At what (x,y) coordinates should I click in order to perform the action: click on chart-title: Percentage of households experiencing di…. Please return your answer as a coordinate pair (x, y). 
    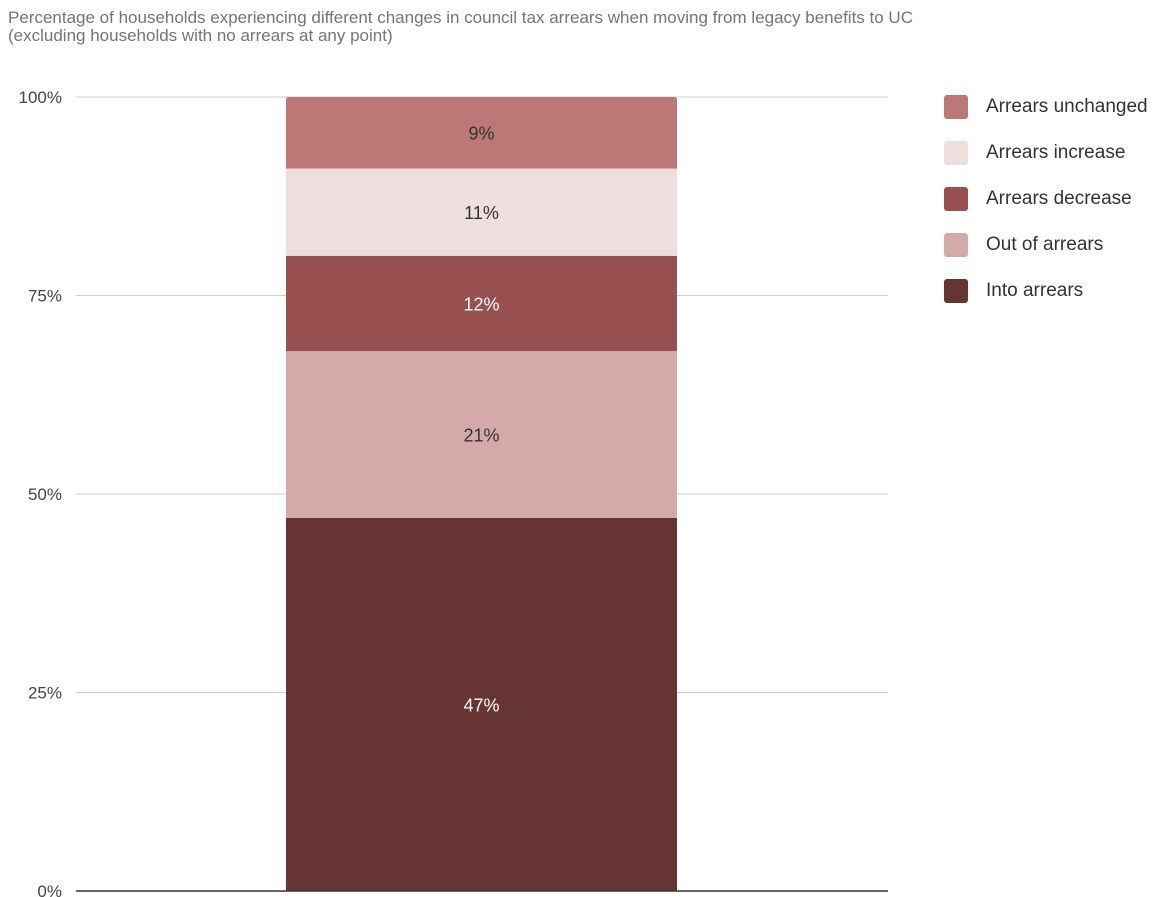
    Looking at the image, I should click on (583, 27).